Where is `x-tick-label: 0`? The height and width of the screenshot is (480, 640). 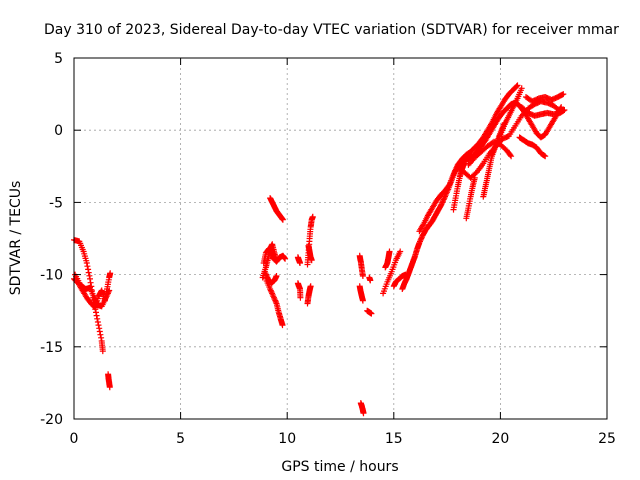 x-tick-label: 0 is located at coordinates (74, 439).